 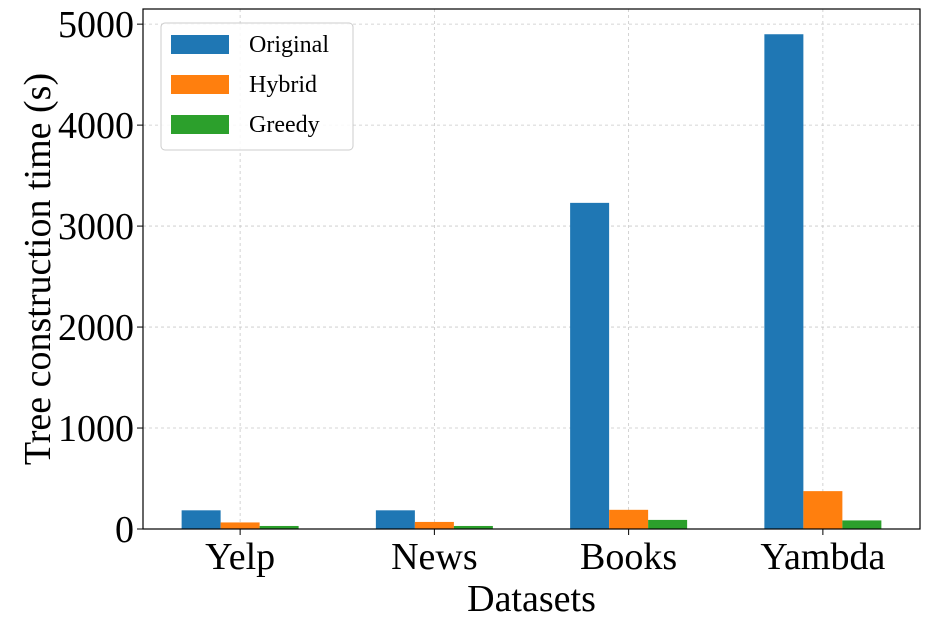 I want to click on y-tick-label: 4000, so click(x=96, y=126).